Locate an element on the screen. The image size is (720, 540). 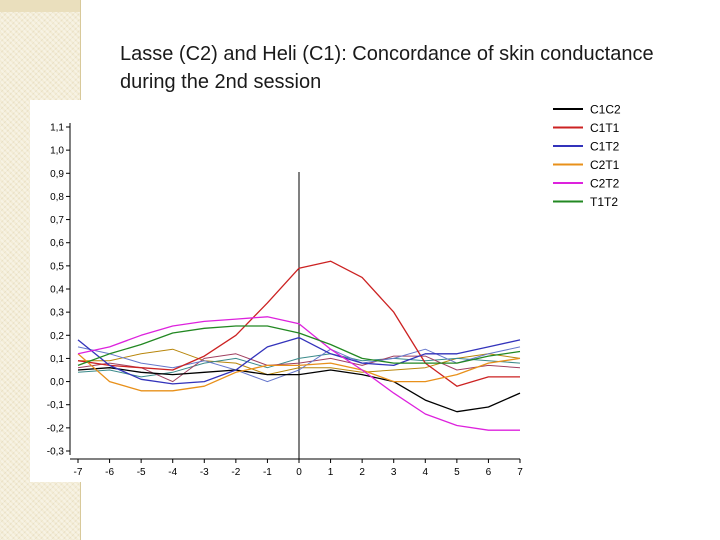
series-line-c1t2 is located at coordinates (299, 360).